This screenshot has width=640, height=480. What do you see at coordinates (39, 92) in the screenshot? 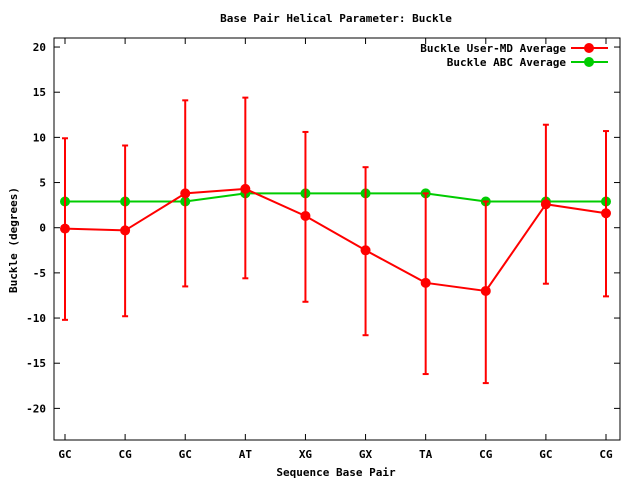
I see `y-tick-label: 15` at bounding box center [39, 92].